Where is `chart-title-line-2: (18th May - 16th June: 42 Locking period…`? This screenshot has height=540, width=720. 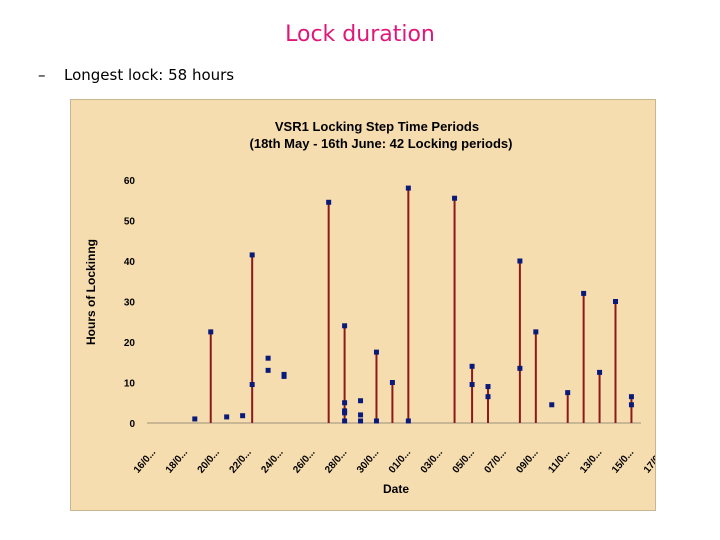 chart-title-line-2: (18th May - 16th June: 42 Locking period… is located at coordinates (381, 143).